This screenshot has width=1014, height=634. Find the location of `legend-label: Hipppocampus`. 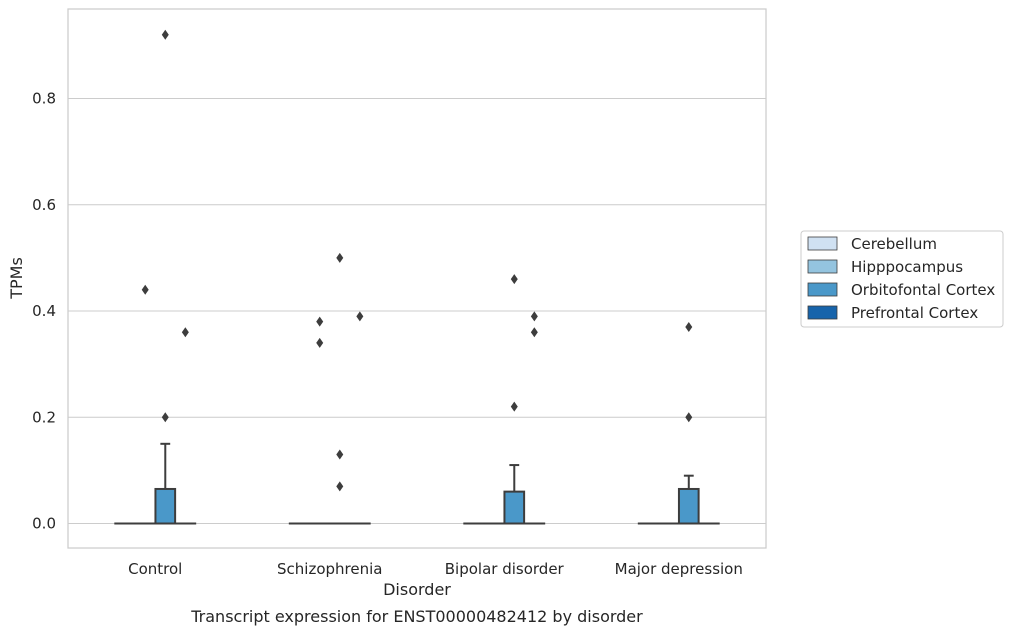

legend-label: Hipppocampus is located at coordinates (907, 267).